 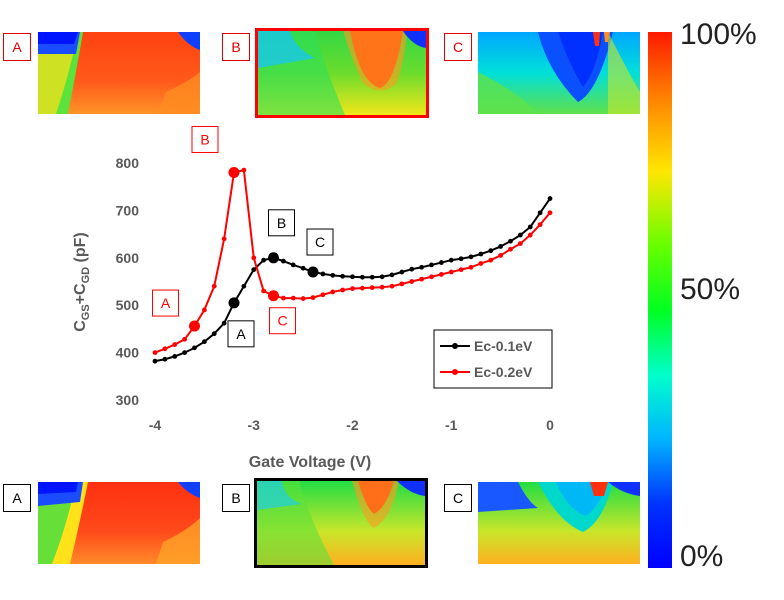 I want to click on top-panel-a, so click(x=119, y=73).